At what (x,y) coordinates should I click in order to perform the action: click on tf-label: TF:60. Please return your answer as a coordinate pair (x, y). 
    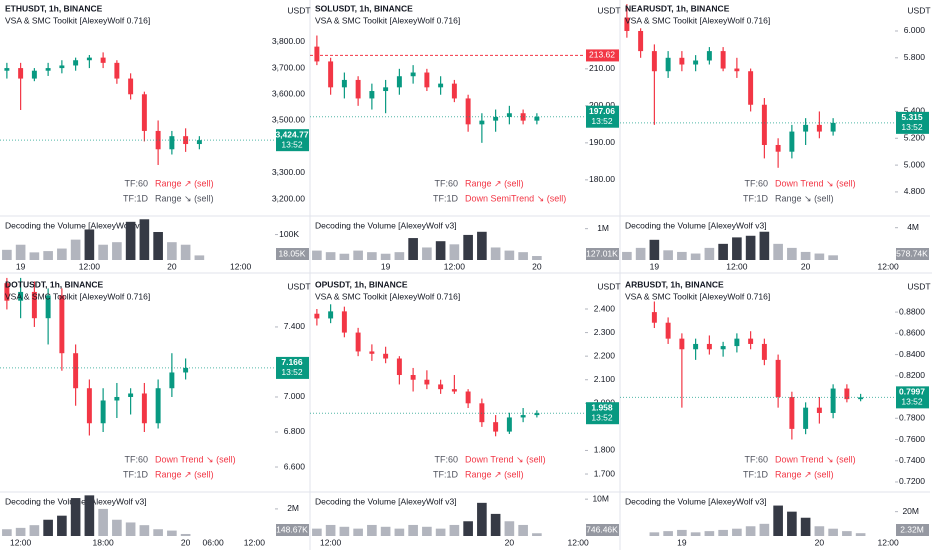
    Looking at the image, I should click on (756, 183).